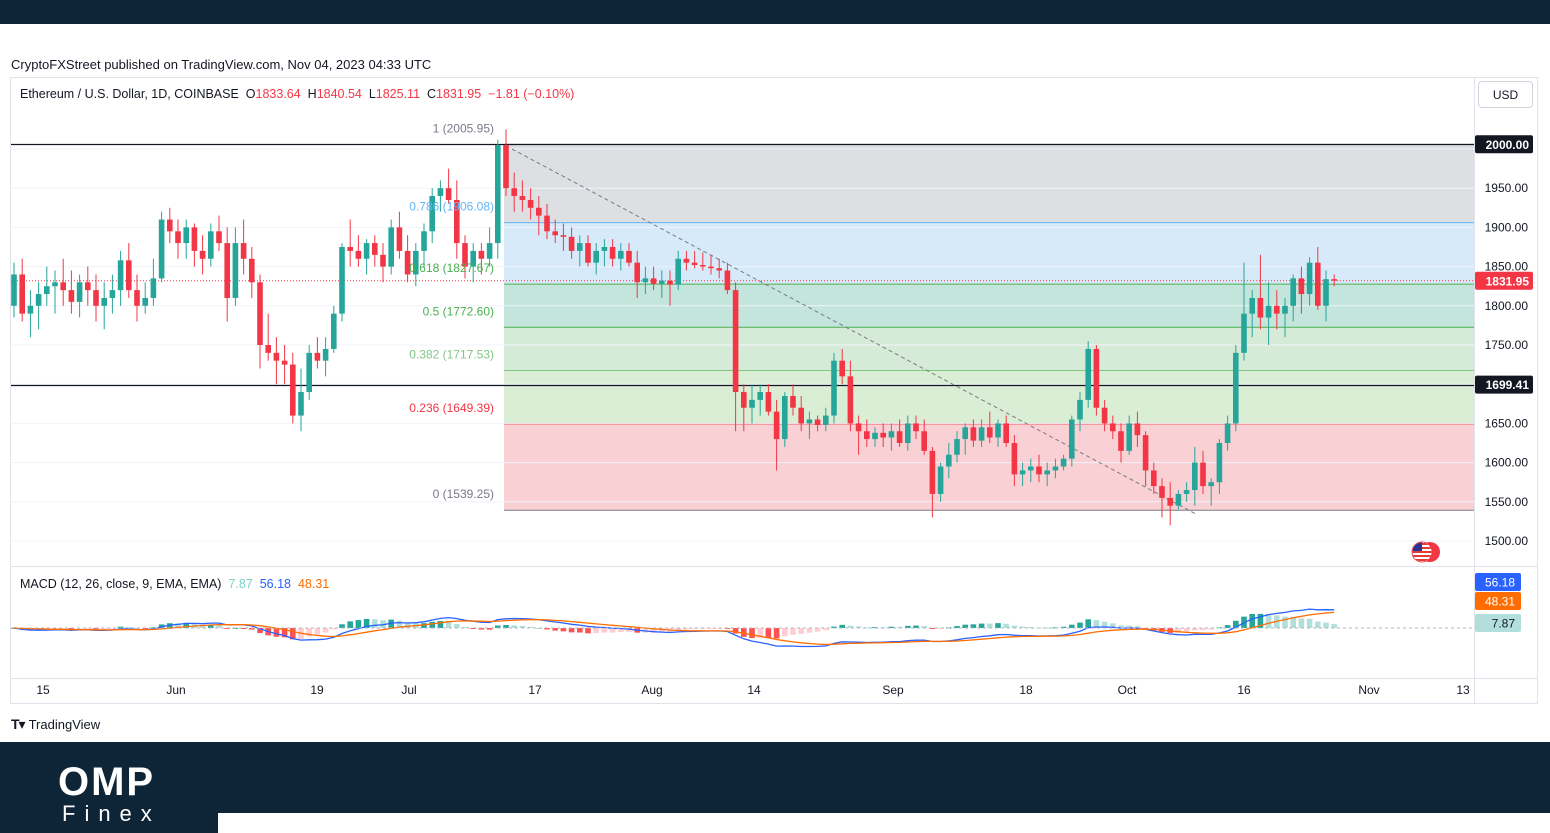 Image resolution: width=1550 pixels, height=833 pixels. What do you see at coordinates (398, 94) in the screenshot?
I see `low-value: 1825.11` at bounding box center [398, 94].